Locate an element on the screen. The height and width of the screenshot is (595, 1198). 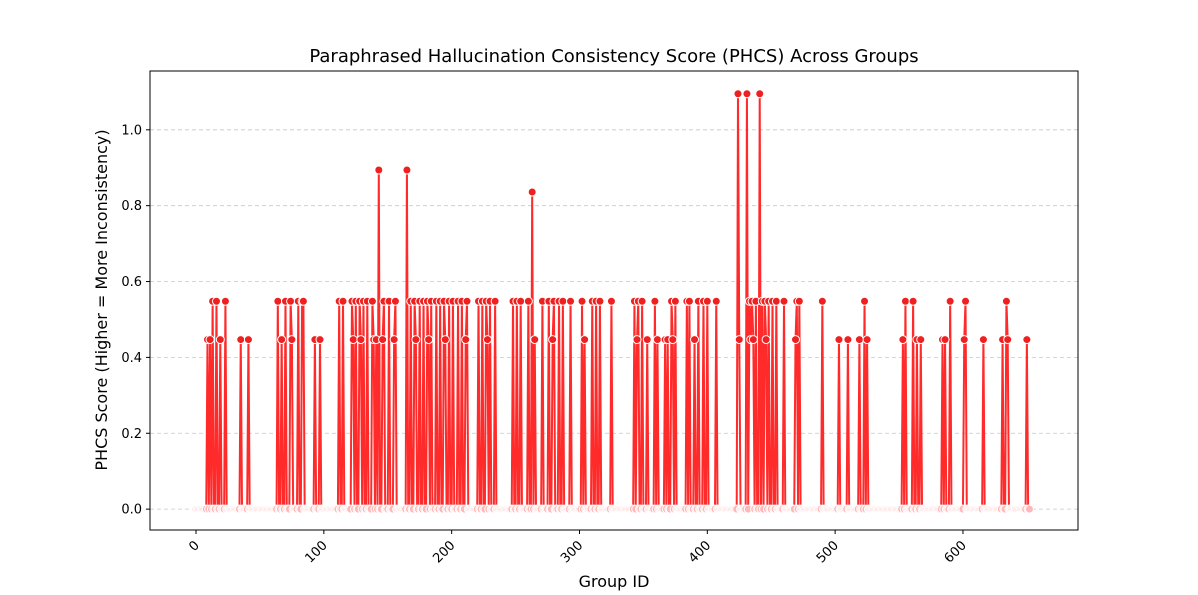
y-tick-label: 1.0 is located at coordinates (131, 130).